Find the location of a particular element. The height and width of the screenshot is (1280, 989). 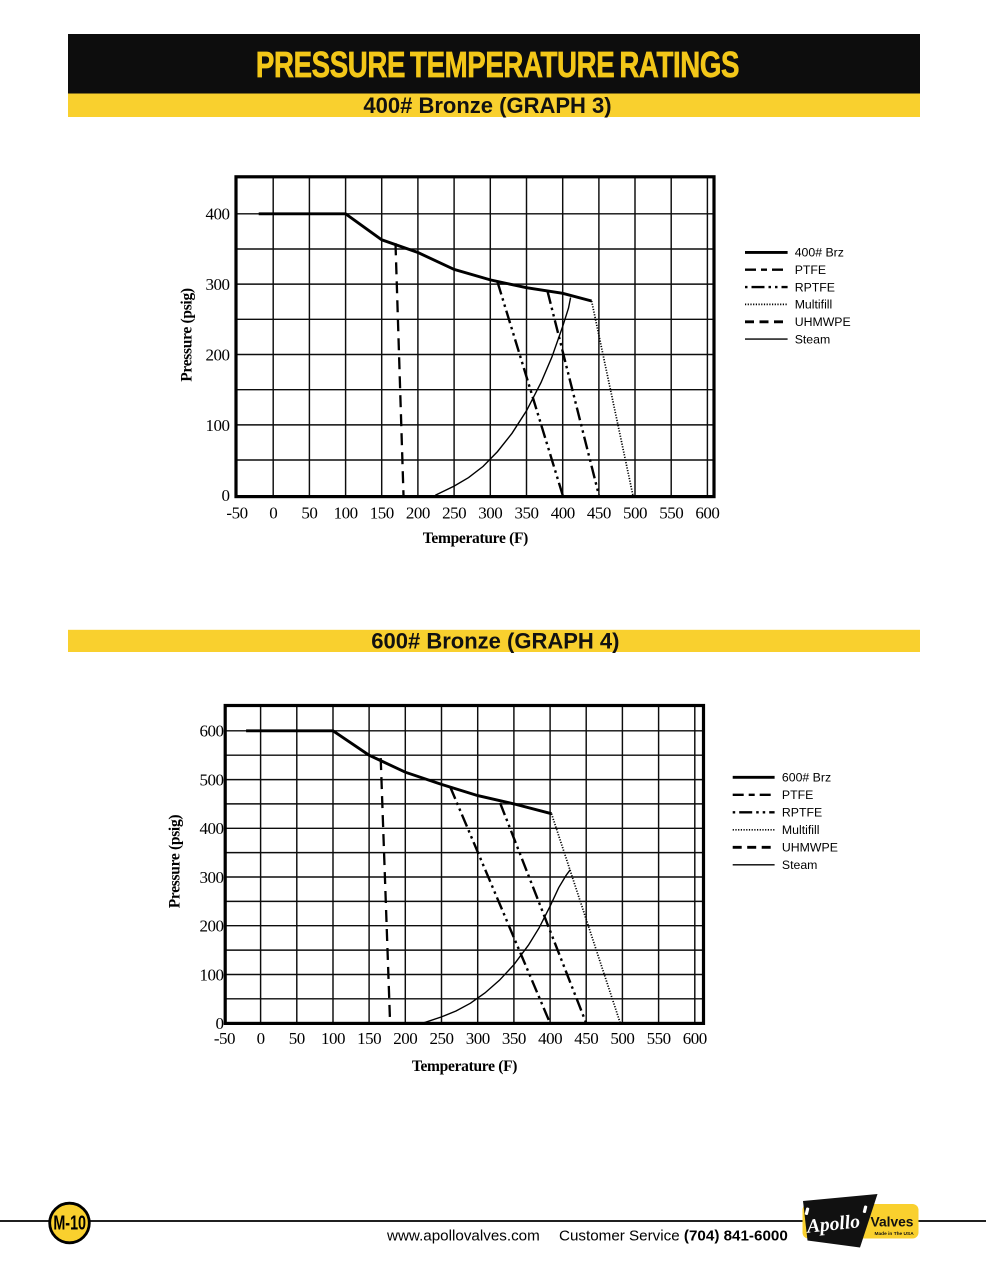

svg-text:Customer Service (704) 841-600: Customer Service (704) 841-6000 is located at coordinates (673, 1236).